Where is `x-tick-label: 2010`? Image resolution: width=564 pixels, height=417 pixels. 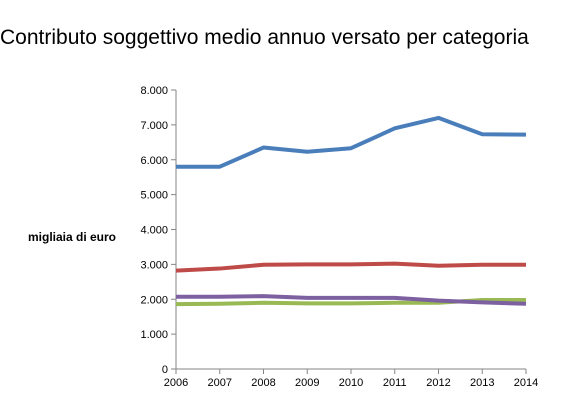
x-tick-label: 2010 is located at coordinates (351, 383).